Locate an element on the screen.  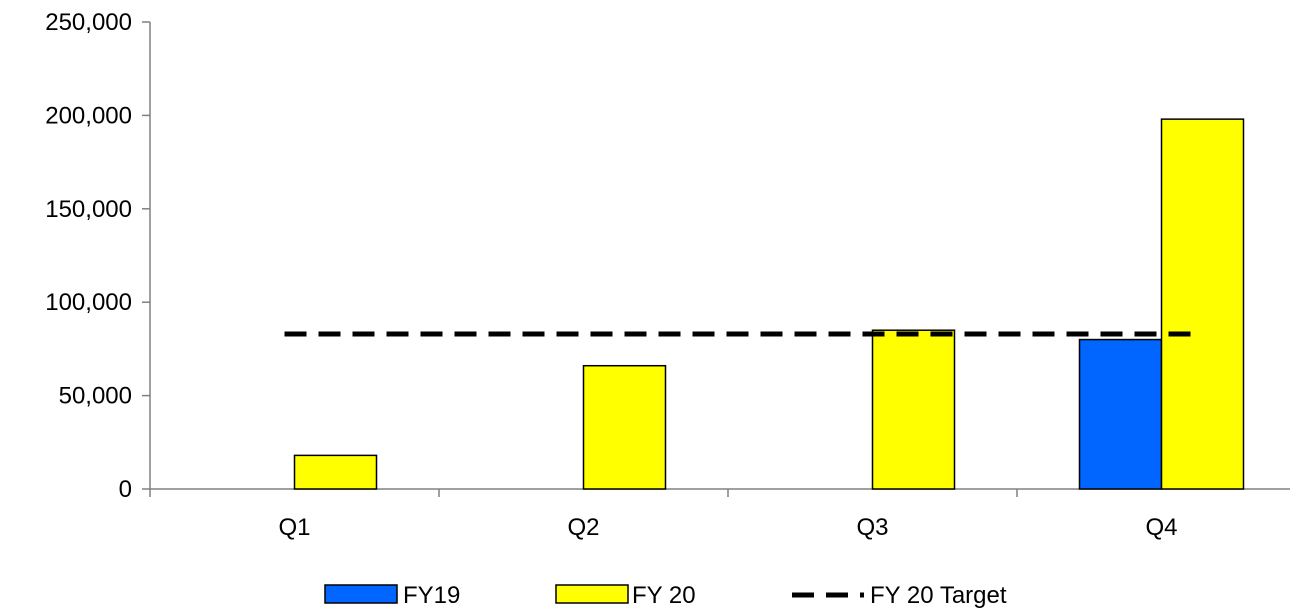
y-tick-label: 250,000 is located at coordinates (88, 22).